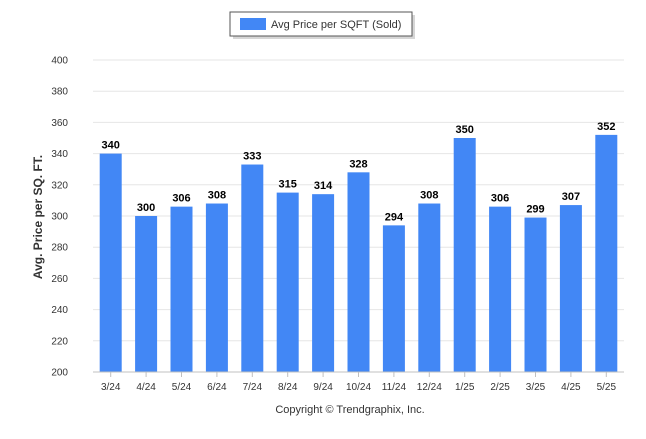 The image size is (646, 439). I want to click on x-tick-label: 4/24, so click(146, 387).